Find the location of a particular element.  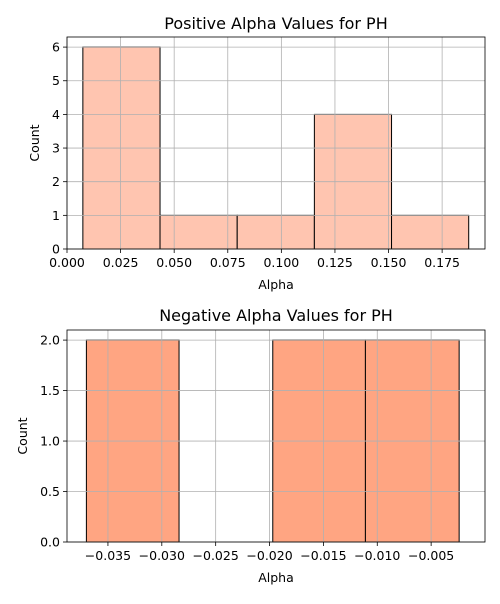

x-tick-label: 0.150 is located at coordinates (389, 262).